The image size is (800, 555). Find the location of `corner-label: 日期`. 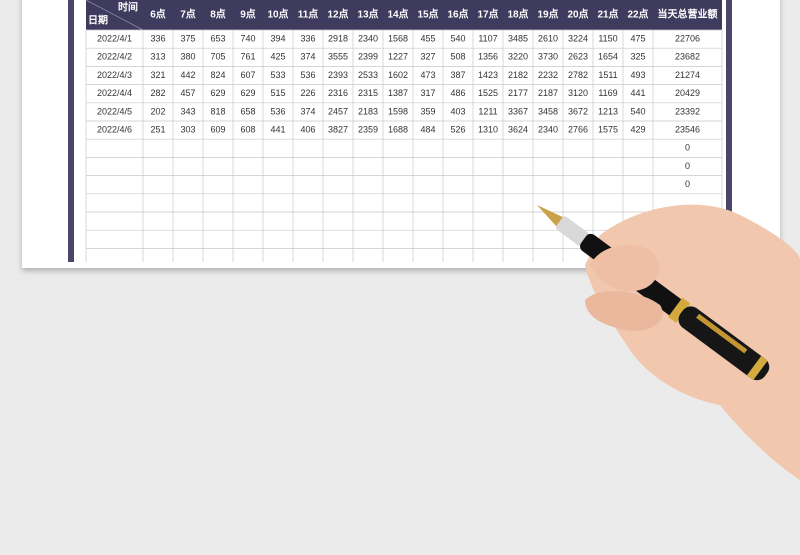

corner-label: 日期 is located at coordinates (98, 20).